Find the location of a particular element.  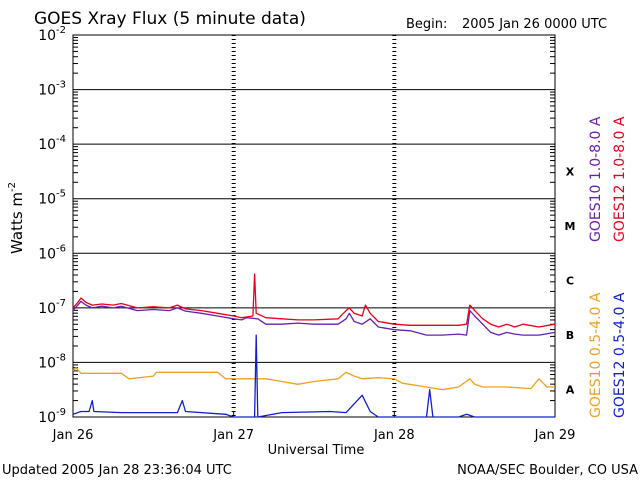

x-tick-label: Jan 26 is located at coordinates (73, 435).